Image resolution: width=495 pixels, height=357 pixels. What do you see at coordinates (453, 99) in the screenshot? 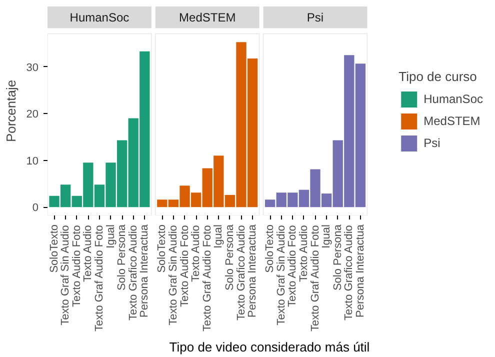
I see `legend-label: HumanSoc` at bounding box center [453, 99].